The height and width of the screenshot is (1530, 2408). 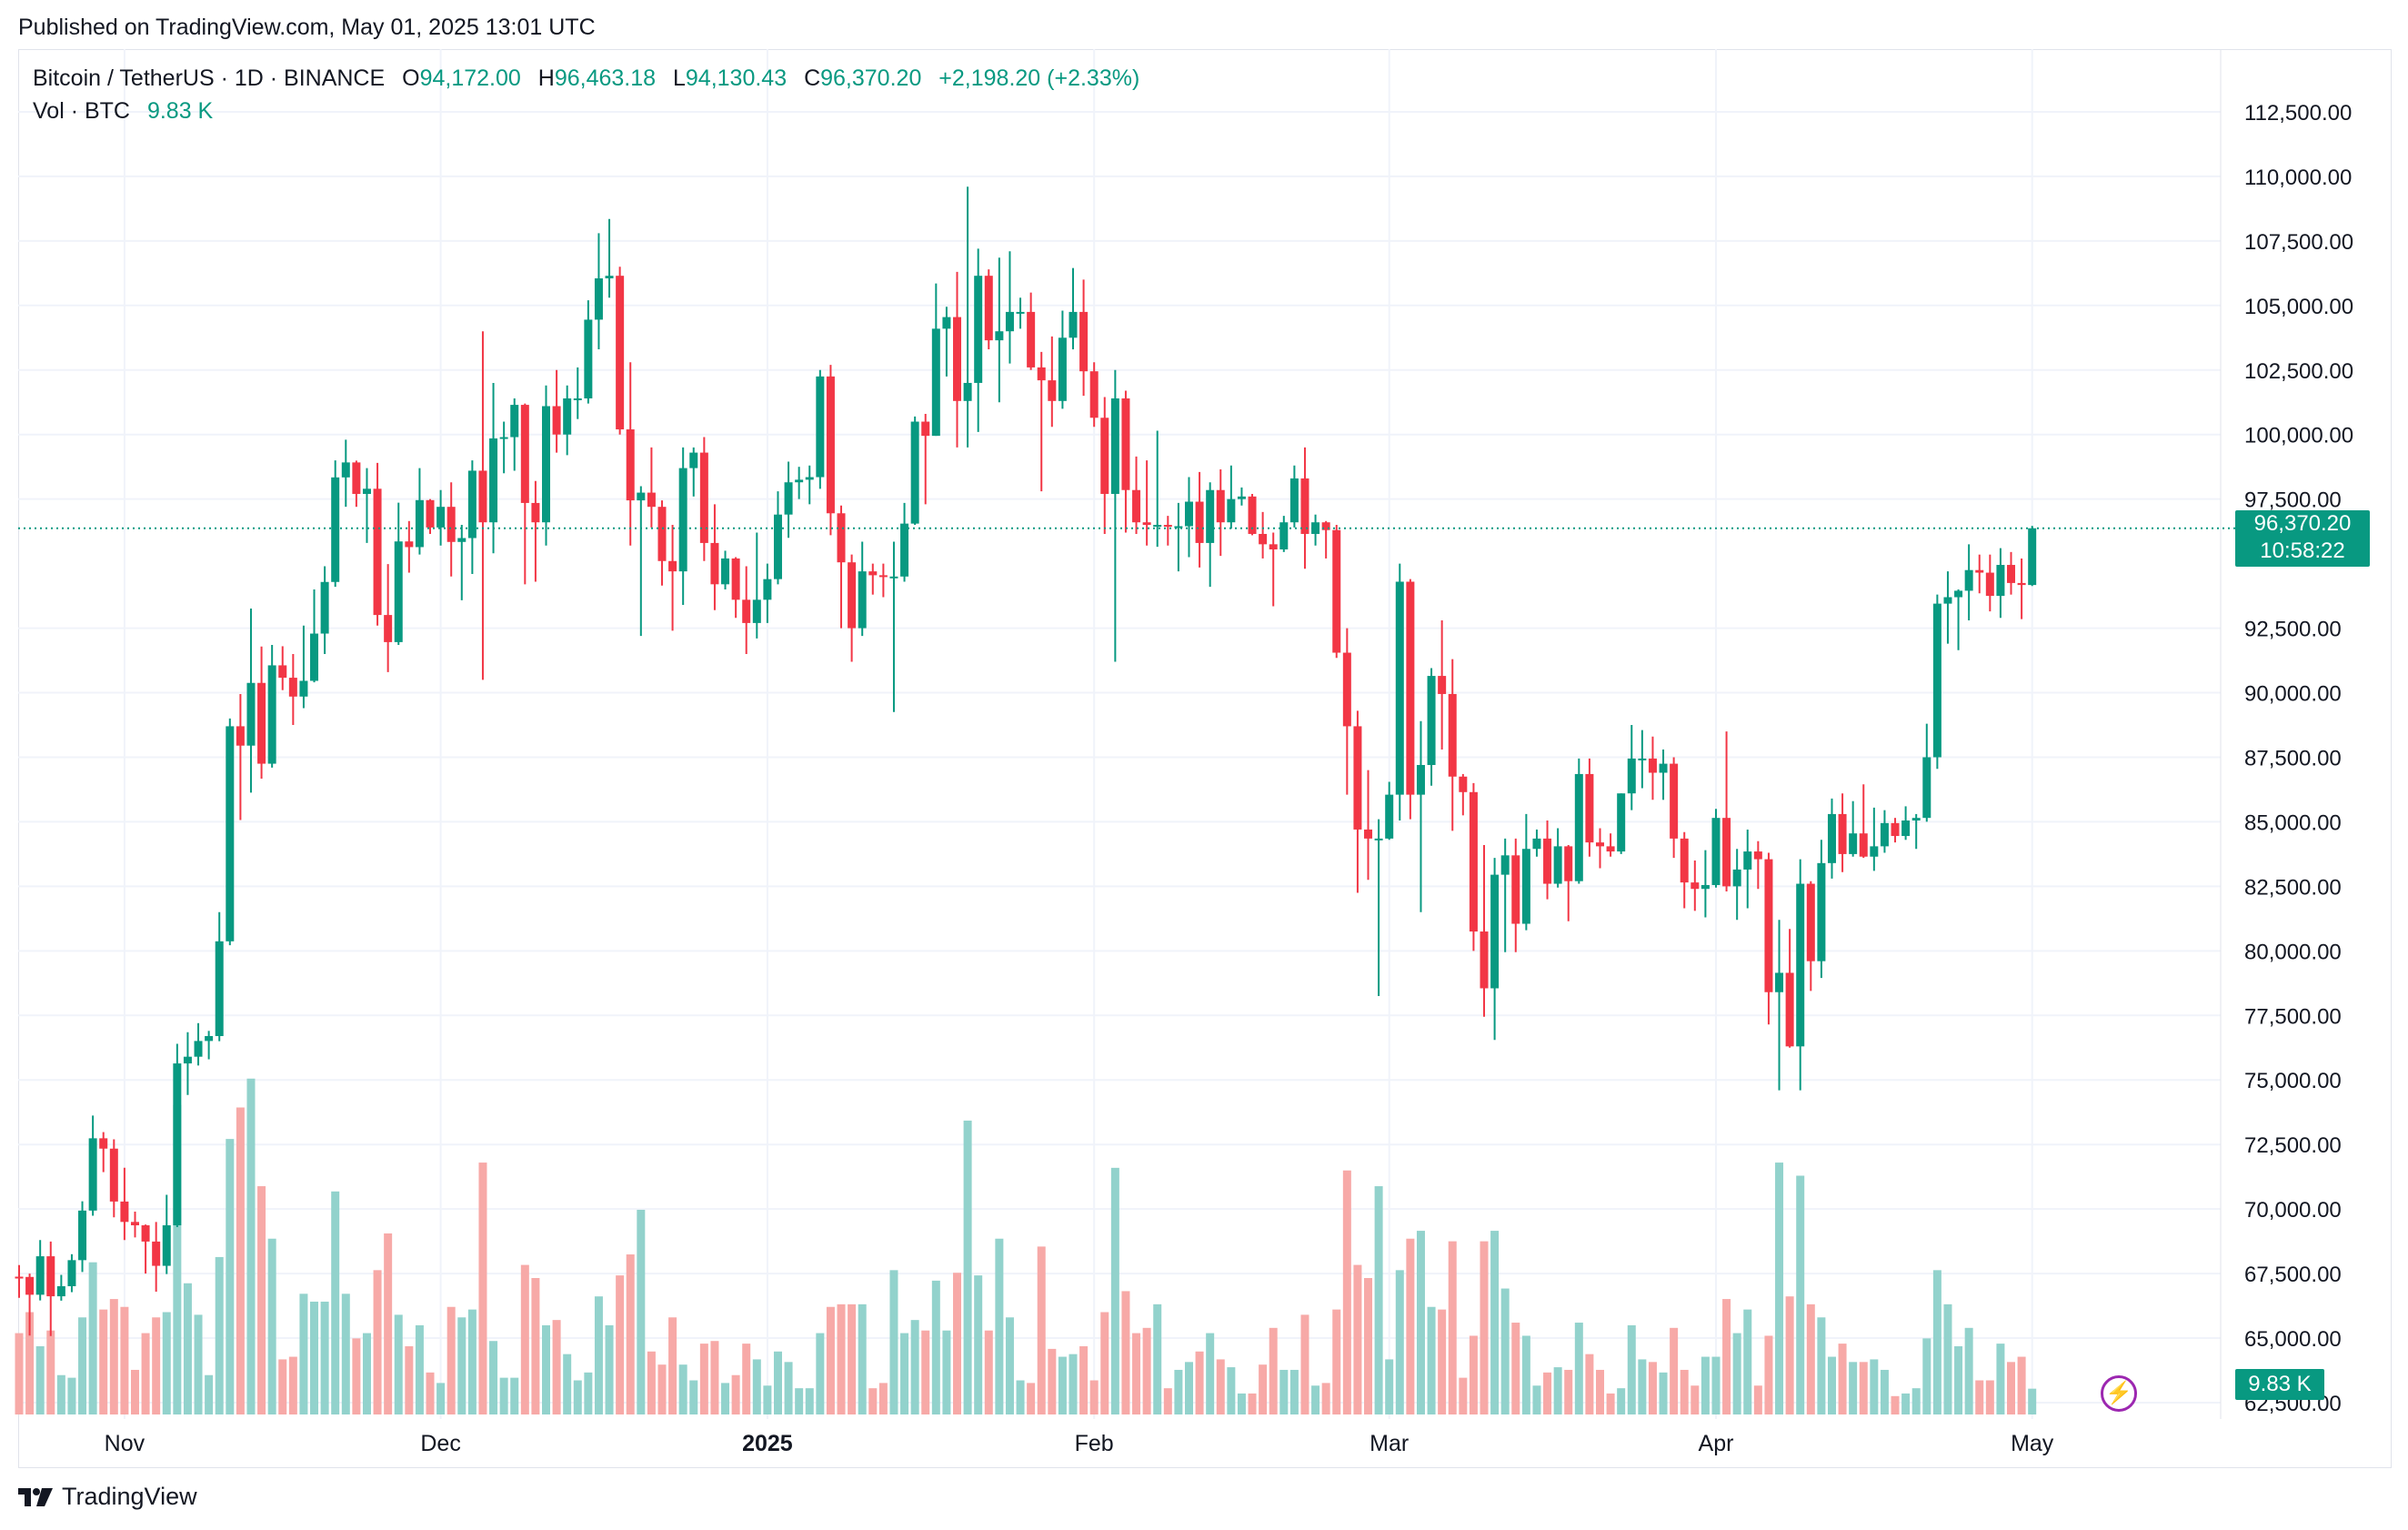 What do you see at coordinates (2293, 758) in the screenshot?
I see `y-tick-label: 87,500.00` at bounding box center [2293, 758].